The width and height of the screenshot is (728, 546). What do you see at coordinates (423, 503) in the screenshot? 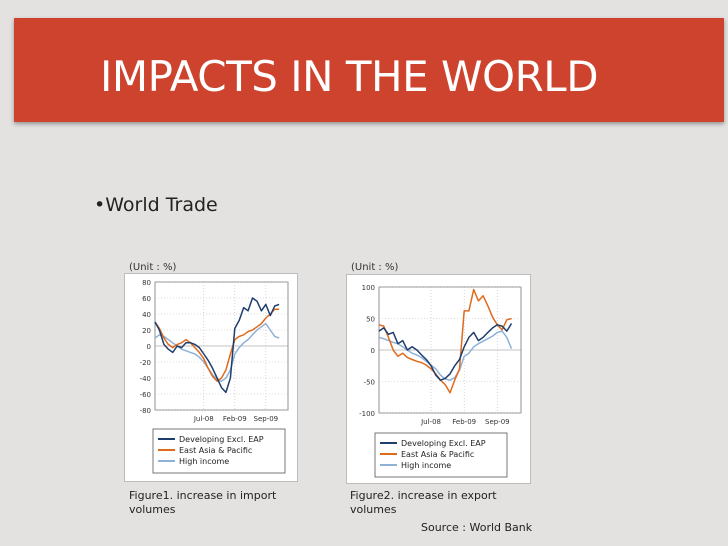
I see `figure2-caption: Figure2. increase in export volumes` at bounding box center [423, 503].